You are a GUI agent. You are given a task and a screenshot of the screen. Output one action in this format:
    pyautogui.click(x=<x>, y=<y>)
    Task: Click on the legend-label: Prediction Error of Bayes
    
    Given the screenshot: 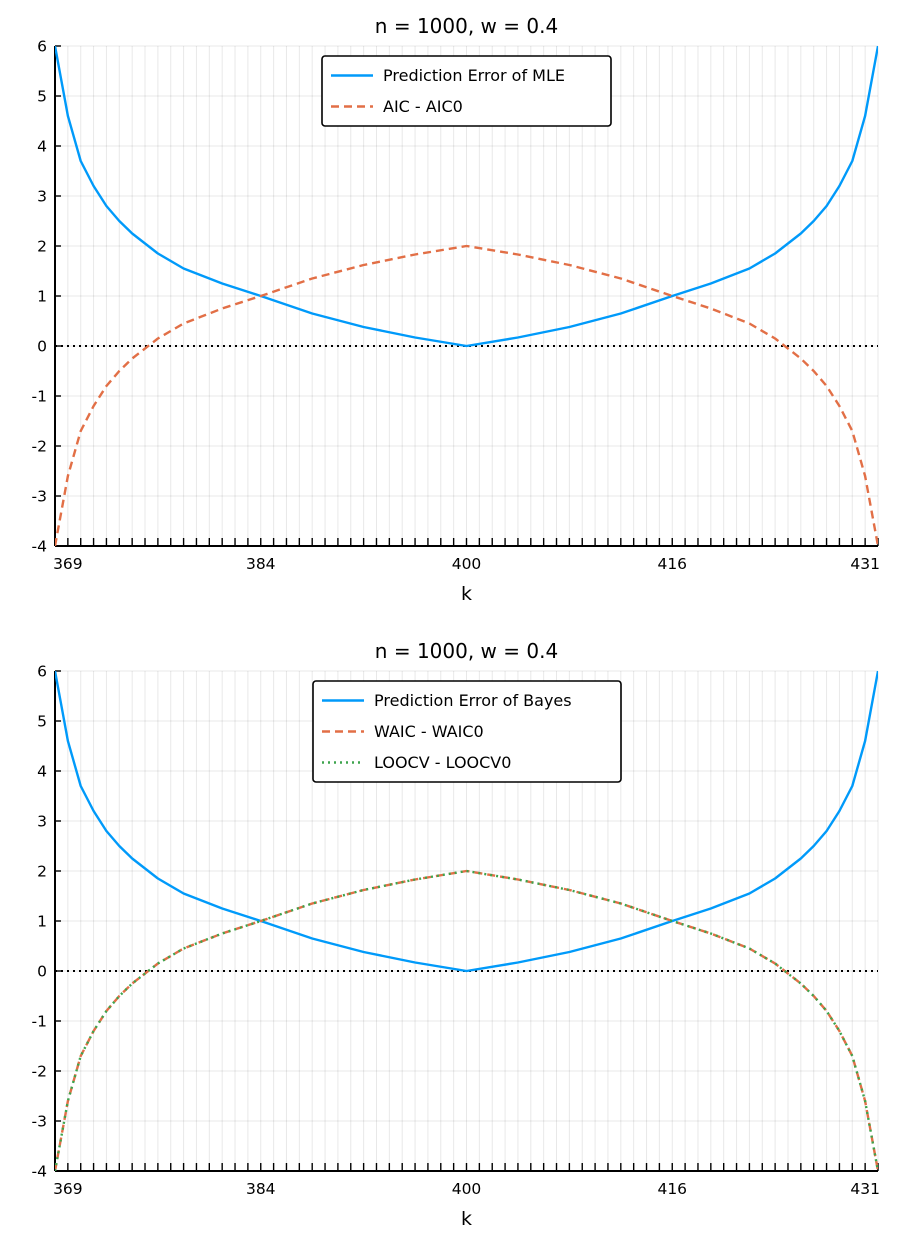 What is the action you would take?
    pyautogui.click(x=473, y=700)
    